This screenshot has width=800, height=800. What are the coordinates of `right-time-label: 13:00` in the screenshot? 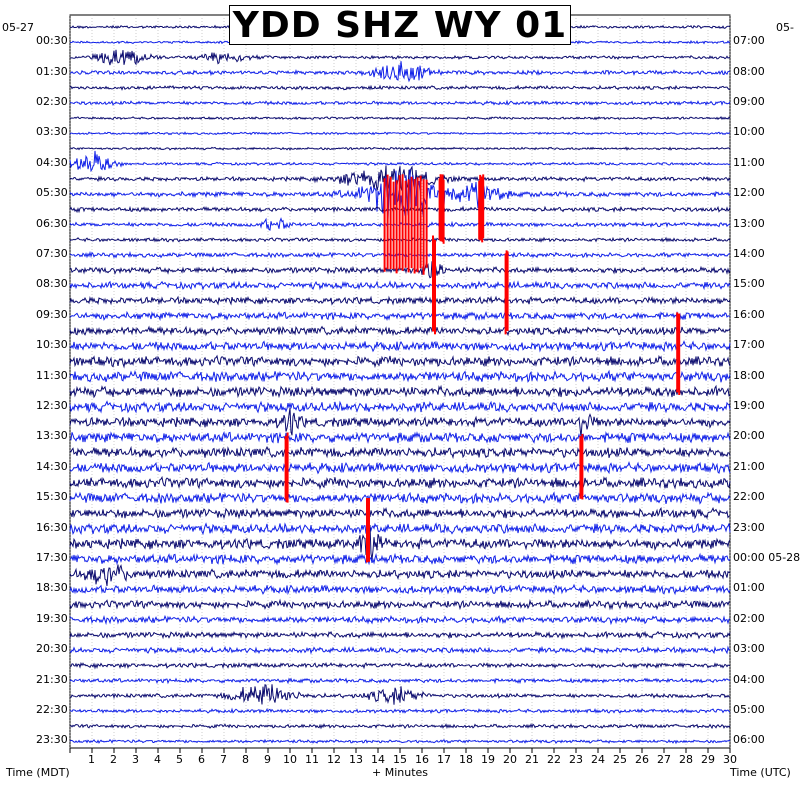 It's located at (749, 223).